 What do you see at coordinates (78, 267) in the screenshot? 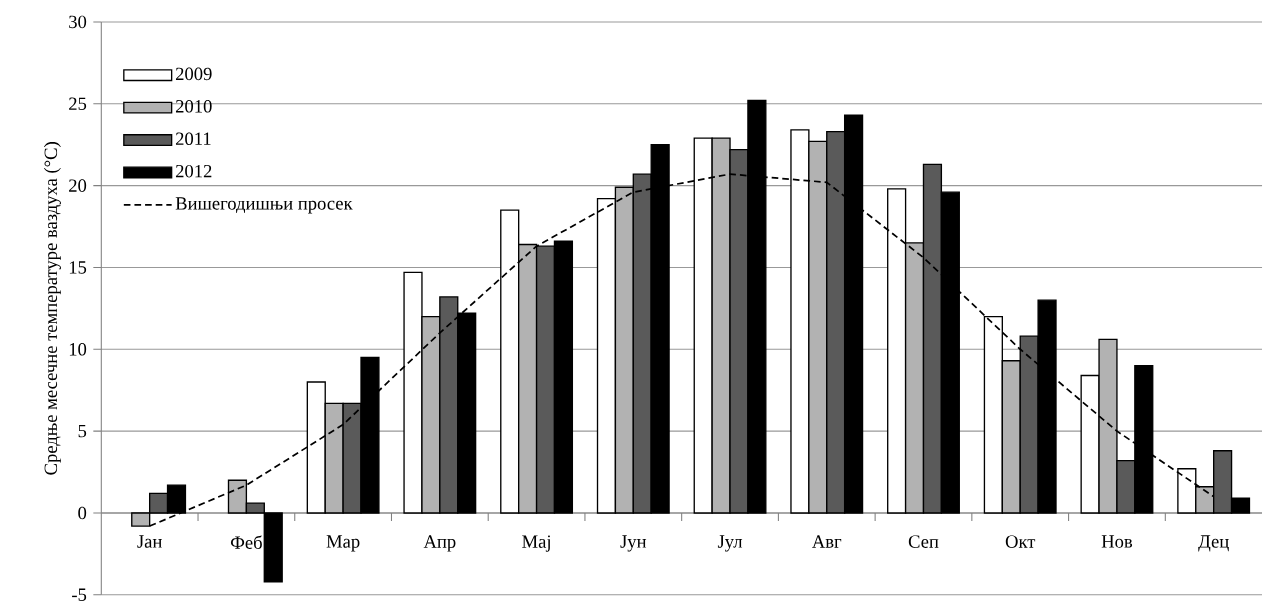
I see `y-tick-label: 15` at bounding box center [78, 267].